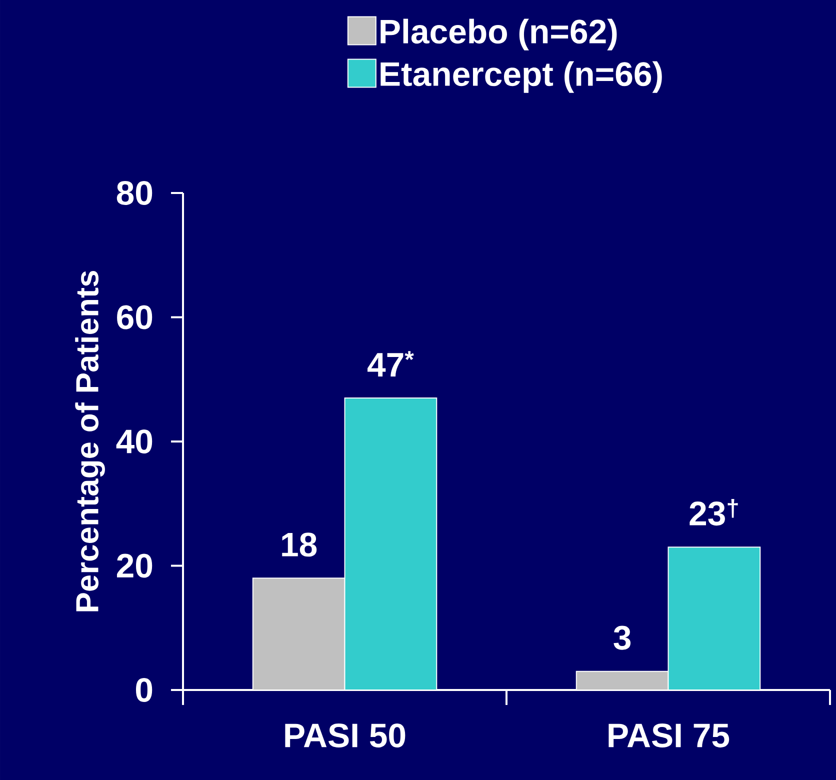 This screenshot has width=836, height=780. Describe the element at coordinates (521, 77) in the screenshot. I see `legend-label: Etanercept (n=66)` at that location.